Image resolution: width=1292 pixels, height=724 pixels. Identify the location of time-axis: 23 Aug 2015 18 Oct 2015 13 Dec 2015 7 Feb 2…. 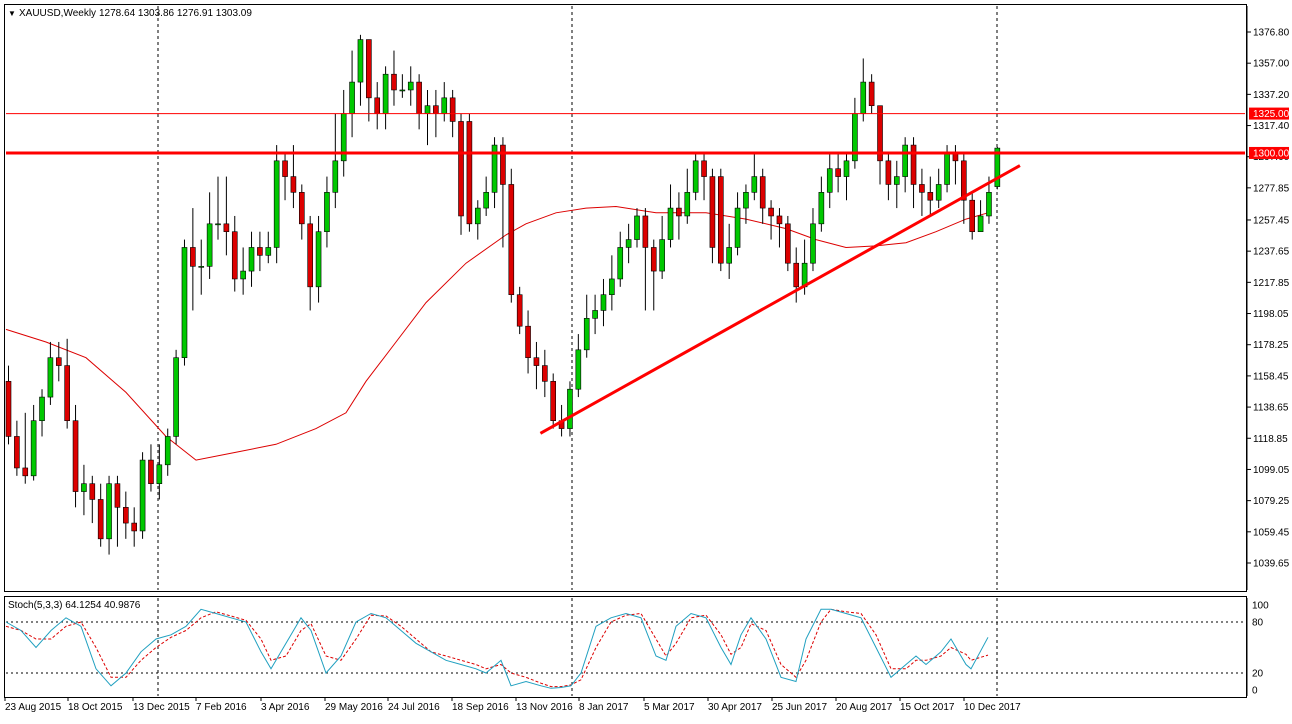
(512, 705).